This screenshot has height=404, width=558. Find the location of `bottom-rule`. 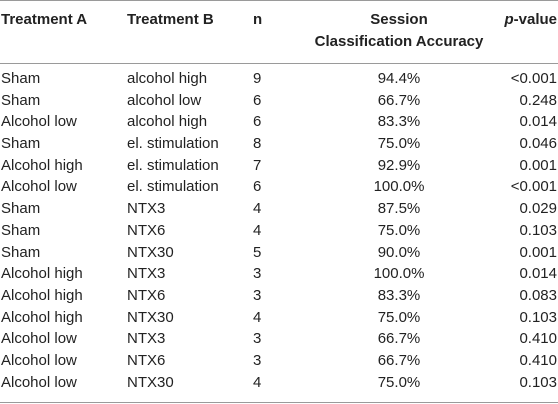

bottom-rule is located at coordinates (279, 402).